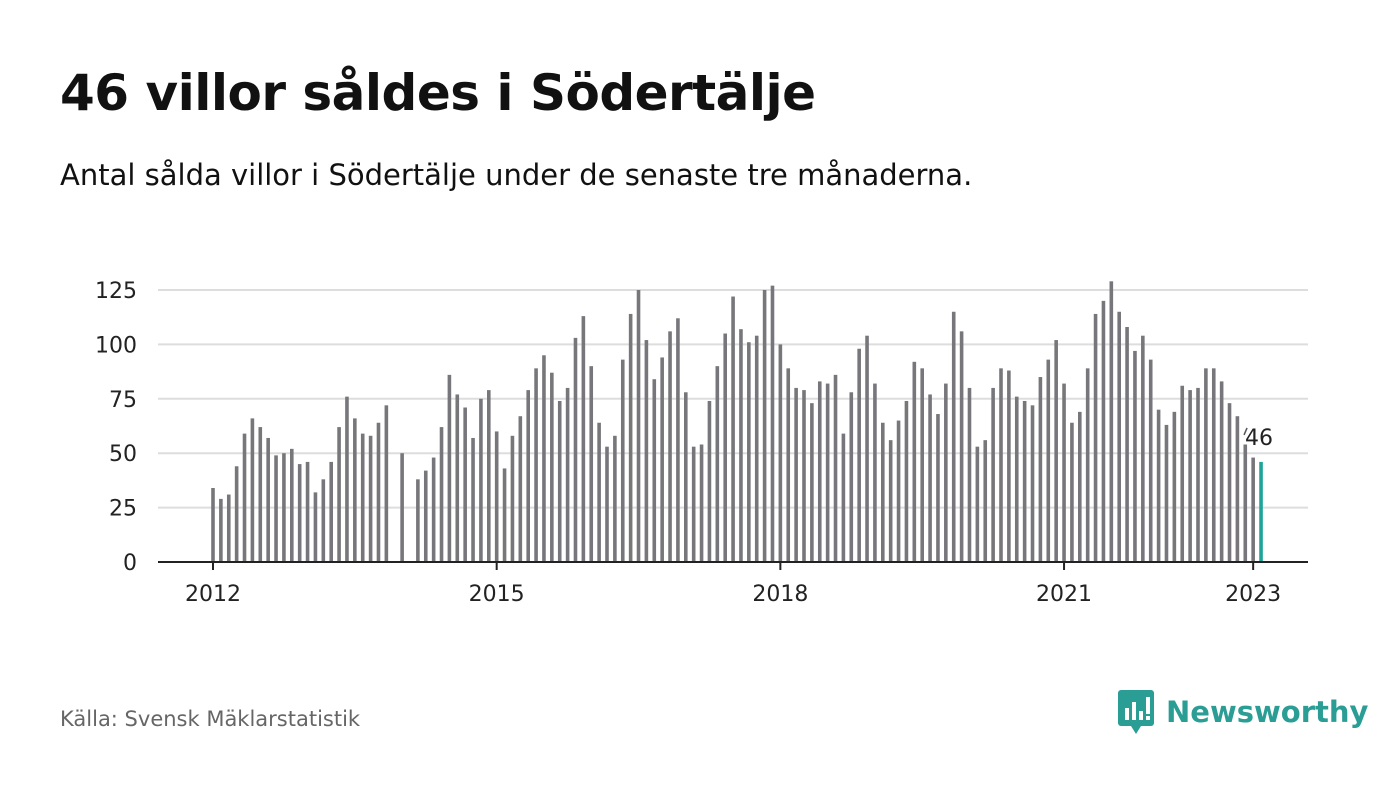  I want to click on value-label-leader, so click(1245, 431).